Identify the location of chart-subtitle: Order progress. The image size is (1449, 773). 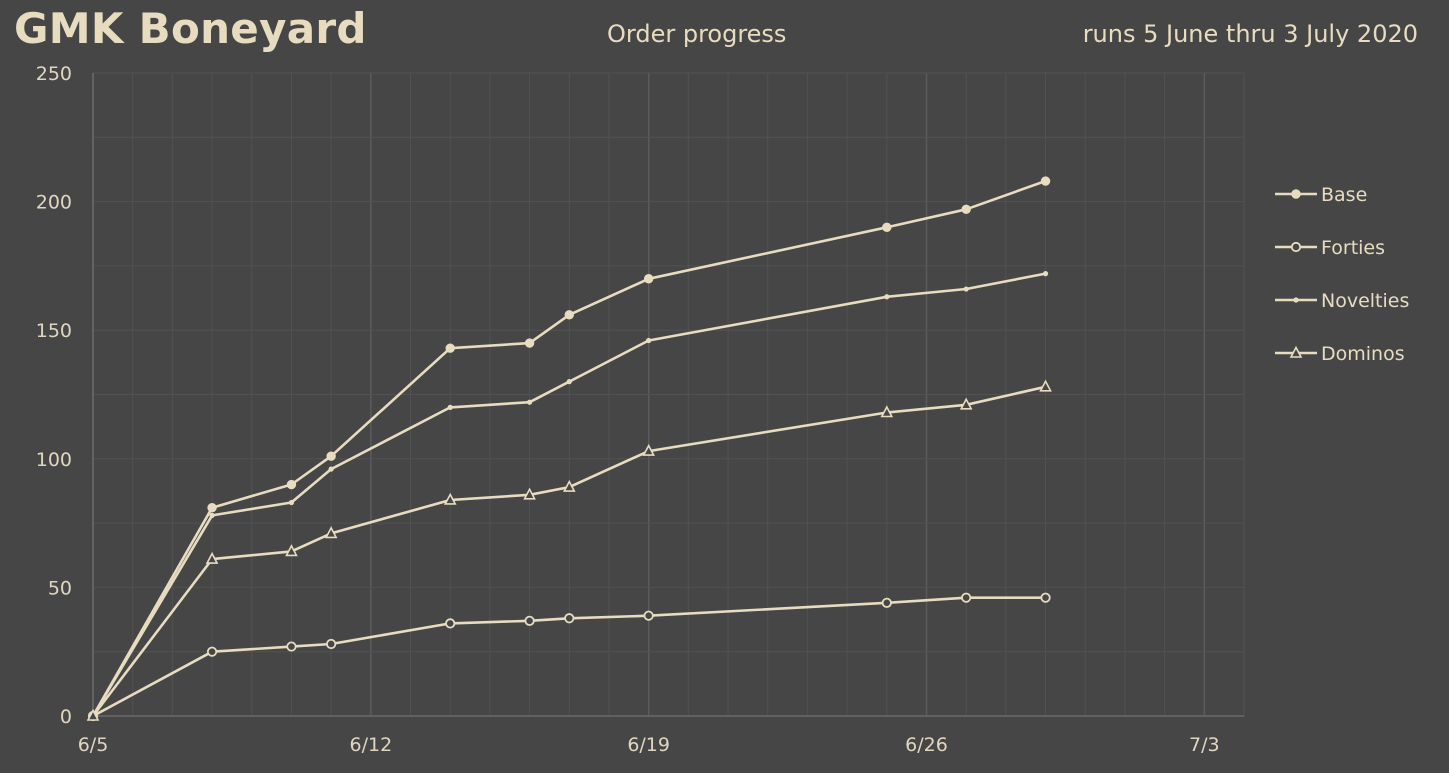
(697, 34).